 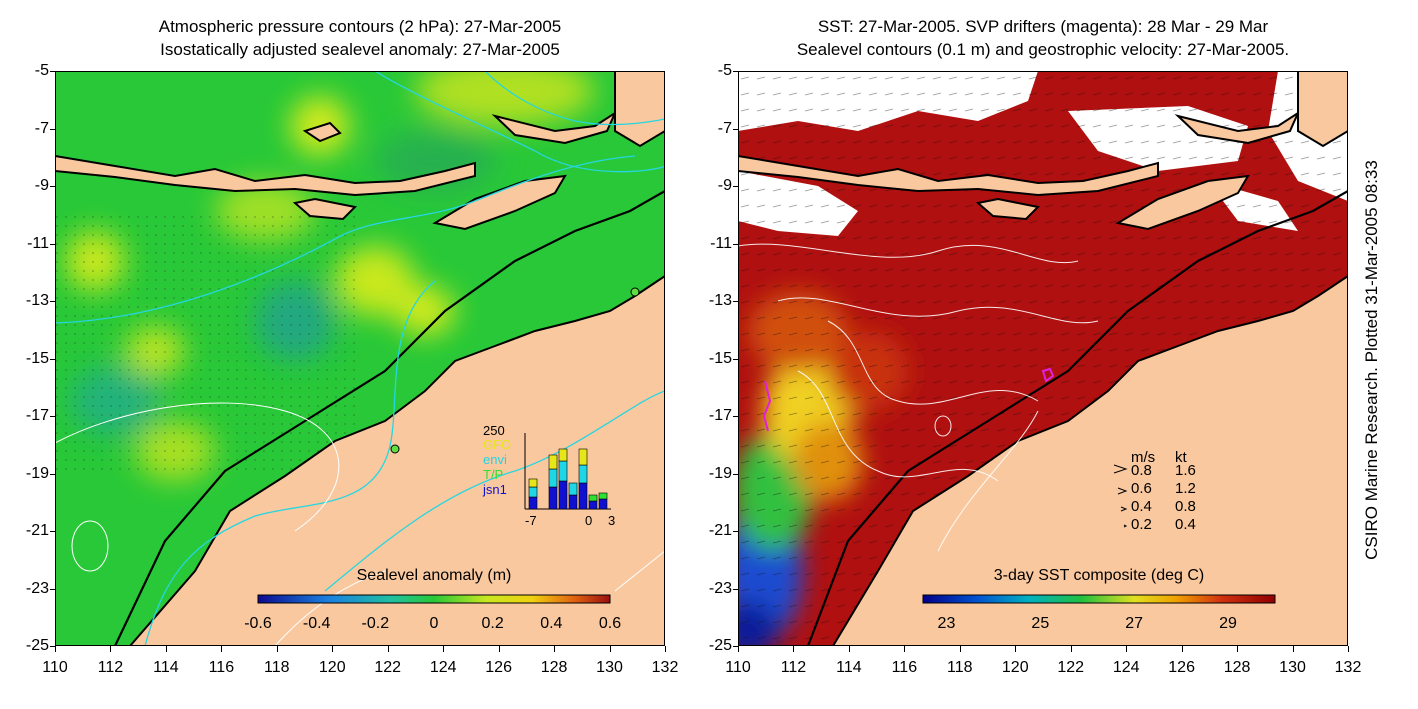 What do you see at coordinates (551, 623) in the screenshot?
I see `colorbar-tick-label: 0.4` at bounding box center [551, 623].